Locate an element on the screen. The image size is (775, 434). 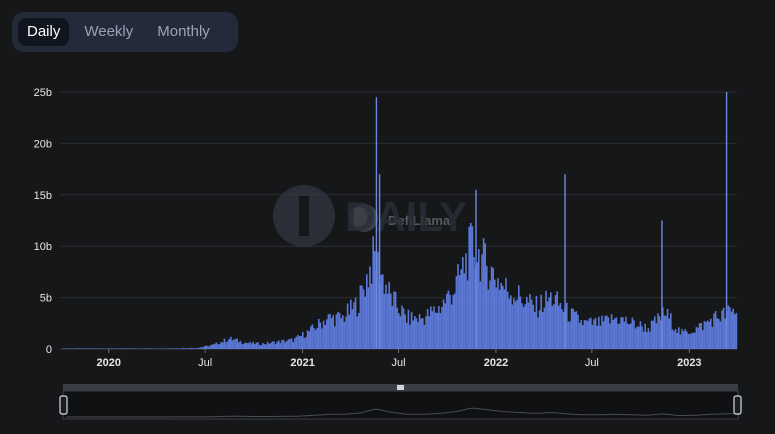
watermark-defillama: DefiLlama is located at coordinates (419, 220).